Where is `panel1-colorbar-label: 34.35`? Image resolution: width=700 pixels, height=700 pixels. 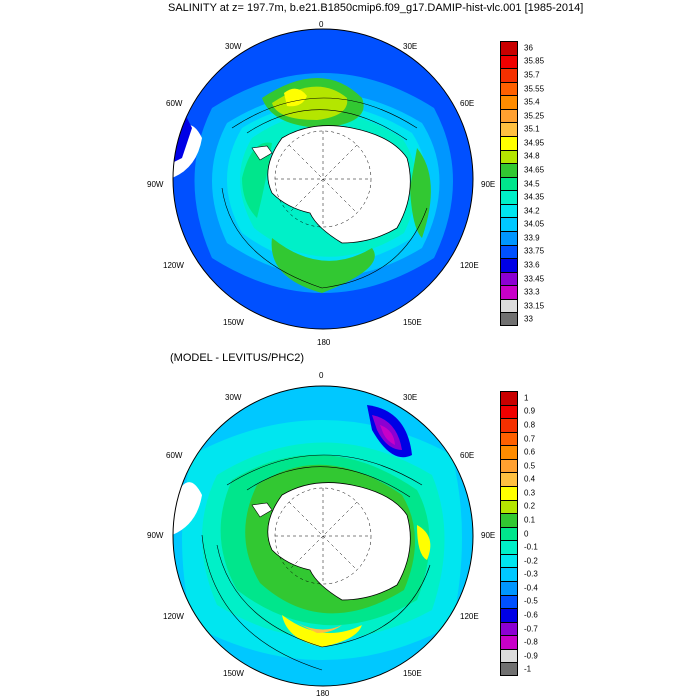 panel1-colorbar-label: 34.35 is located at coordinates (534, 197).